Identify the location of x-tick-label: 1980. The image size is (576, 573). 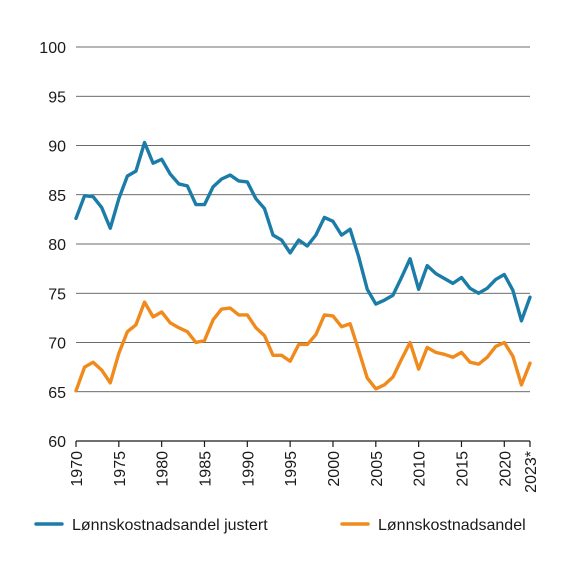
(163, 469).